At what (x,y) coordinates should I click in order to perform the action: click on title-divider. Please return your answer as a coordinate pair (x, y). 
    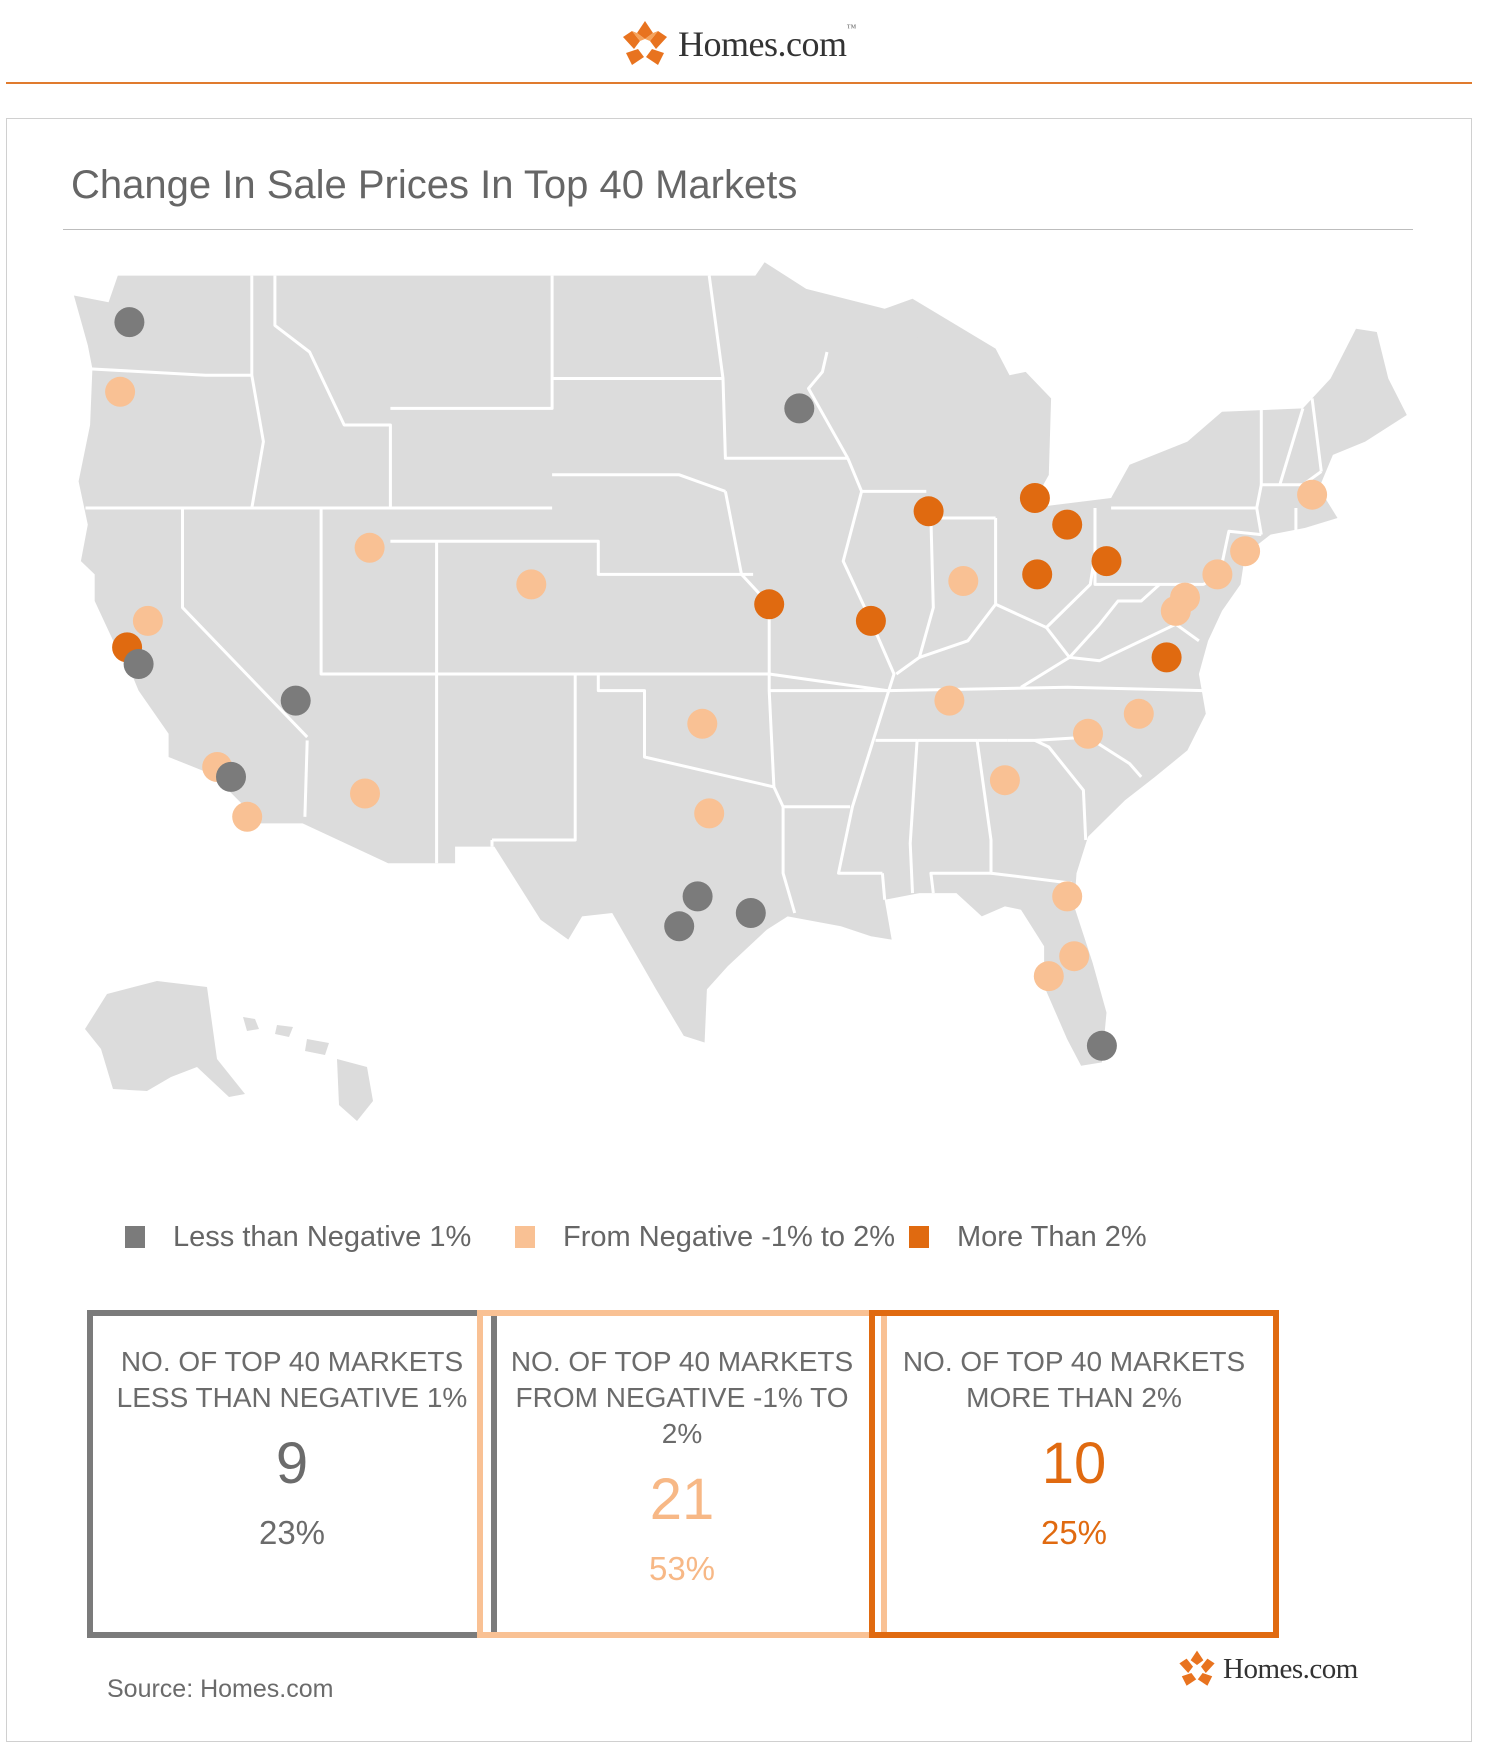
    Looking at the image, I should click on (738, 229).